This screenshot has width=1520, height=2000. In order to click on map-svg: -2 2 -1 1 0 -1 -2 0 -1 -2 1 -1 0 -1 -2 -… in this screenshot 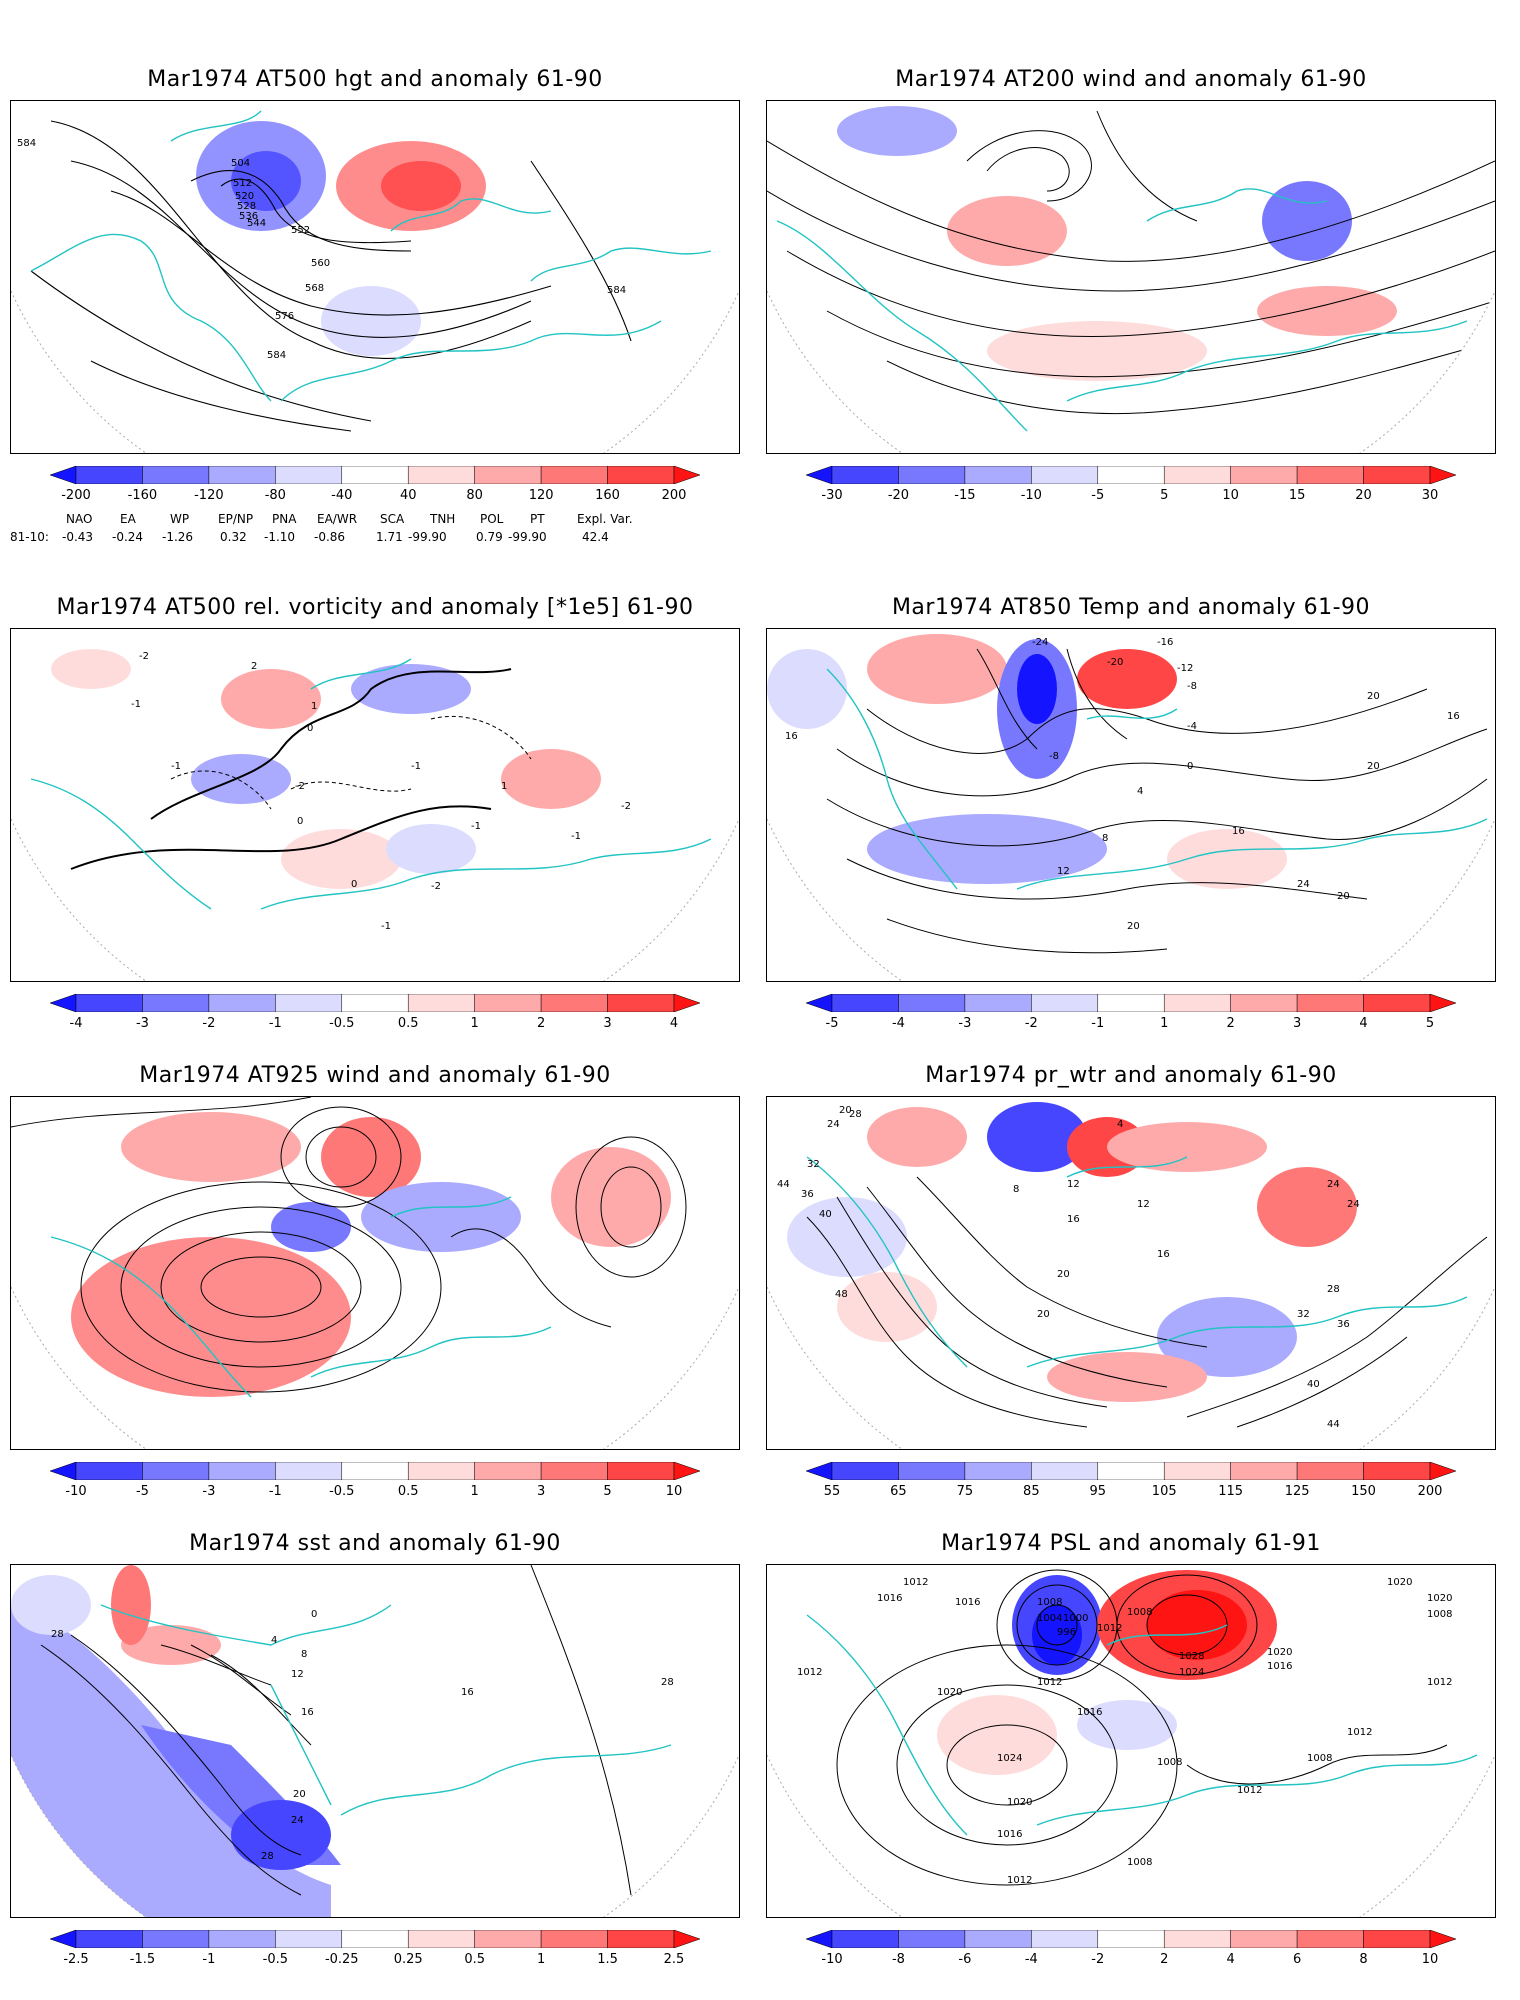, I will do `click(375, 815)`.